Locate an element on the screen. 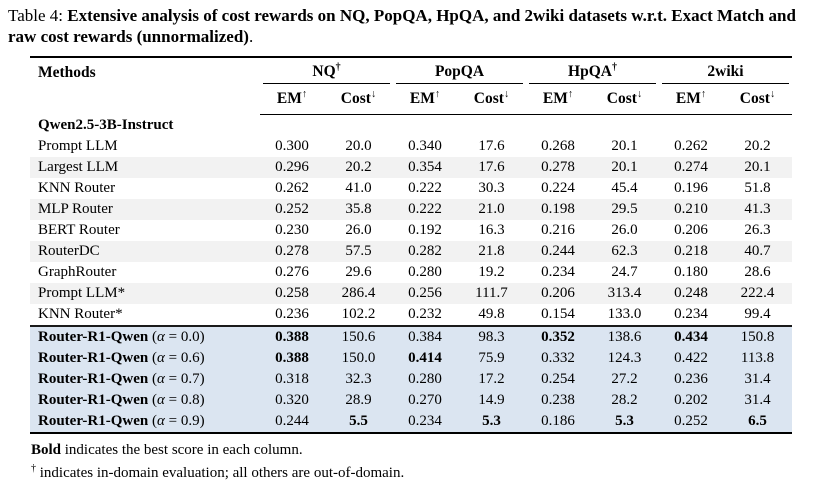  value-cell: 0.332 is located at coordinates (558, 358).